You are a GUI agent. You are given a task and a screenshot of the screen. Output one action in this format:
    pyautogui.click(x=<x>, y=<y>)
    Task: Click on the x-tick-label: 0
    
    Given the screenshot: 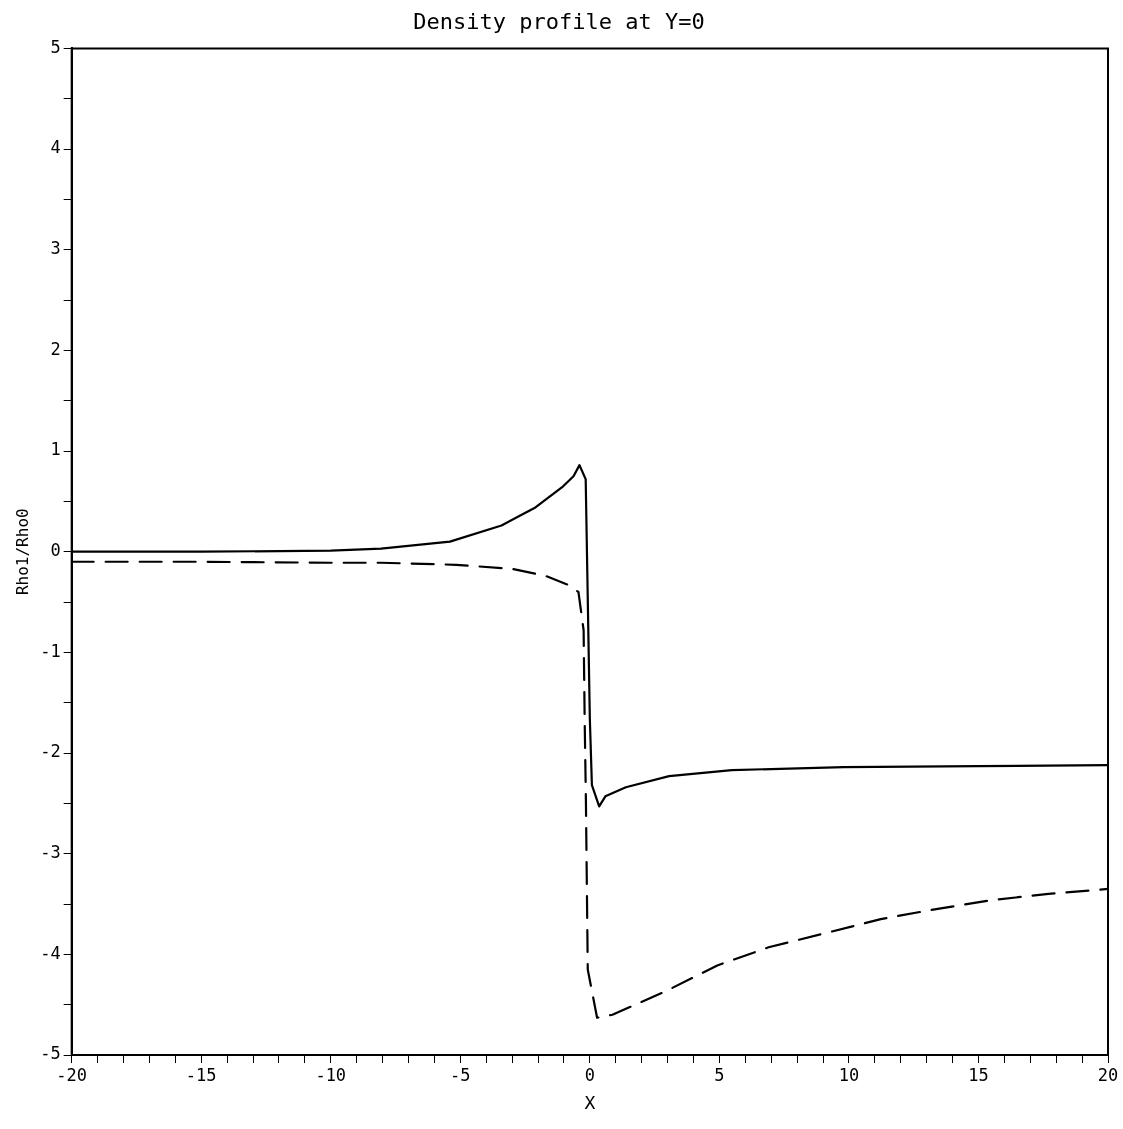 What is the action you would take?
    pyautogui.click(x=589, y=1074)
    